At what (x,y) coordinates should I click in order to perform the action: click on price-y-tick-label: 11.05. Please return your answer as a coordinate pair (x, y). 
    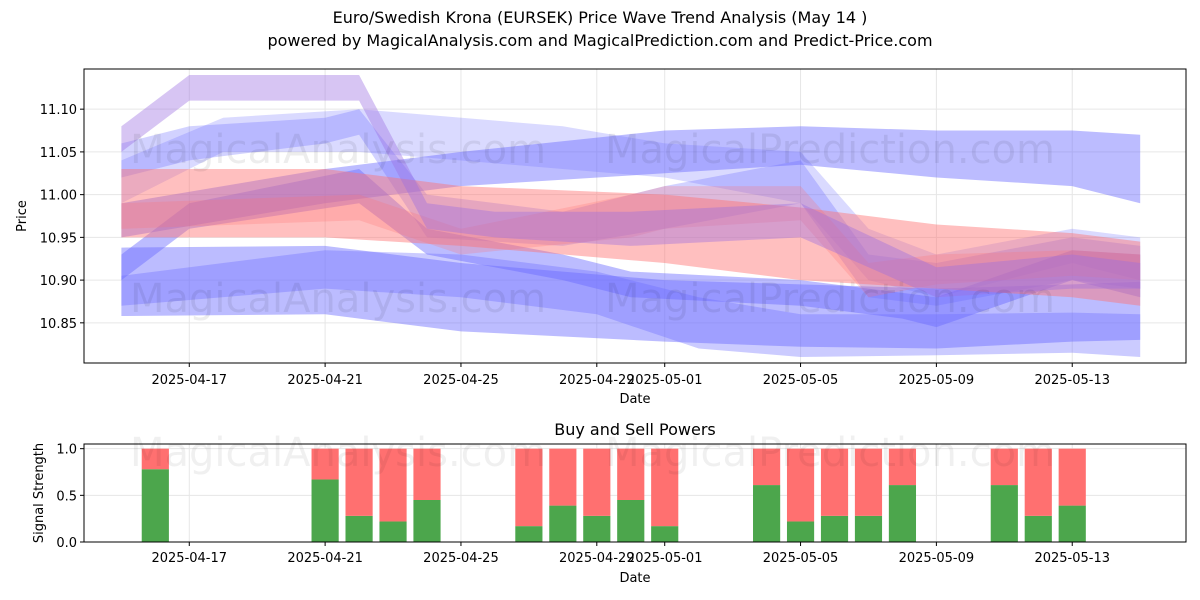
    Looking at the image, I should click on (58, 153).